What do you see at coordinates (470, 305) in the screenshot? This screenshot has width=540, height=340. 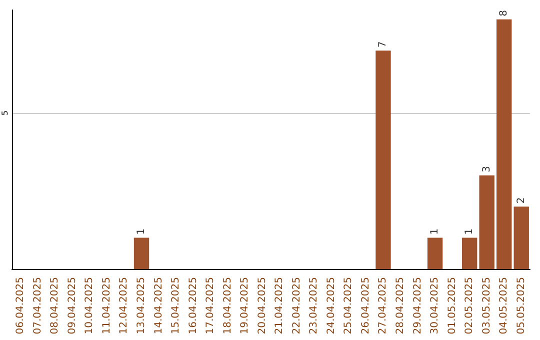 I see `x-tick-label: 02.05.2025` at bounding box center [470, 305].